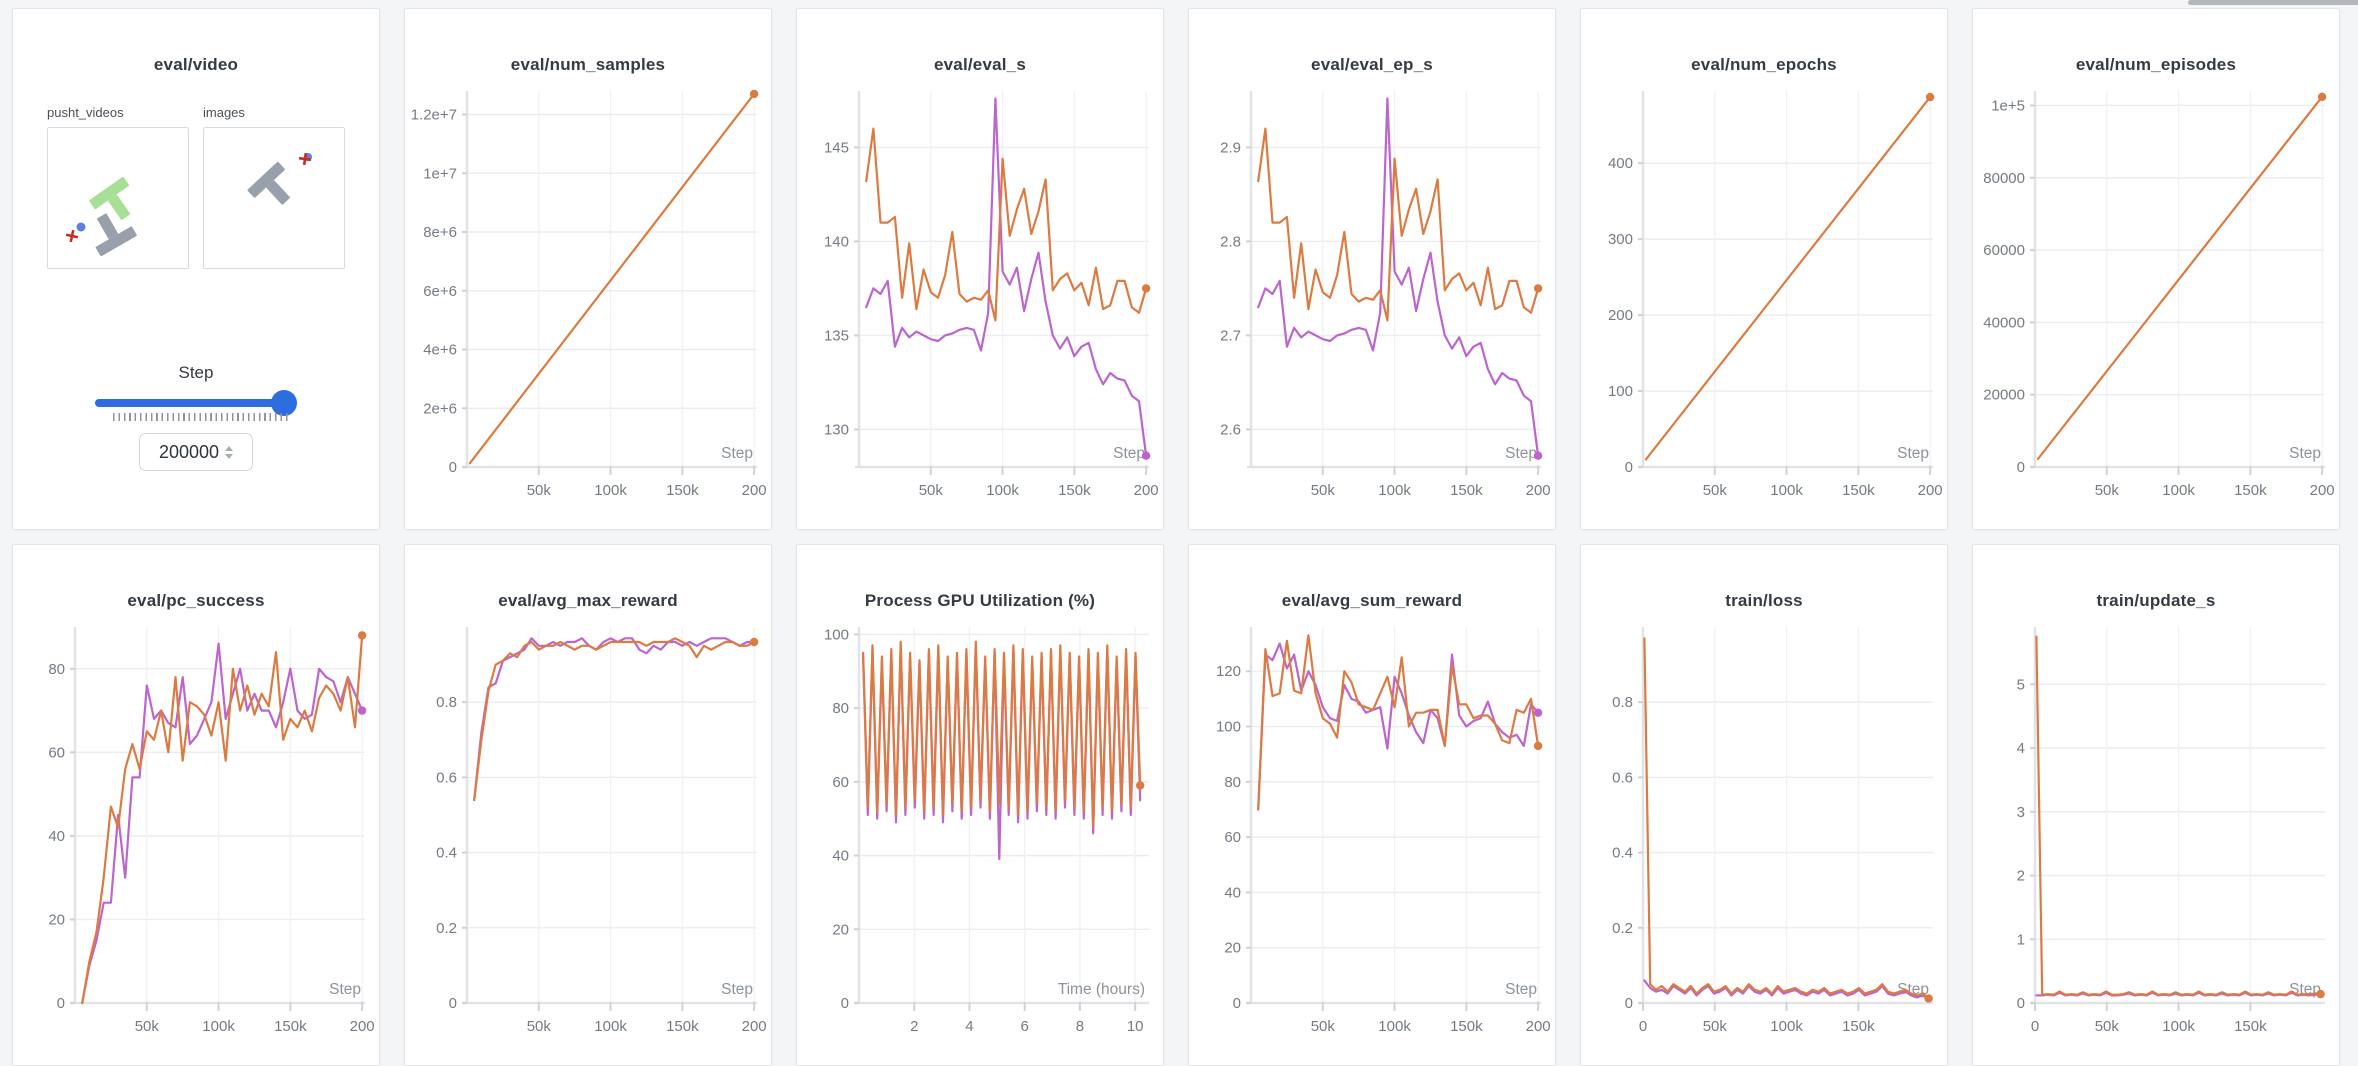 The image size is (2358, 1066). Describe the element at coordinates (446, 702) in the screenshot. I see `y-tick-label: 0.8` at that location.